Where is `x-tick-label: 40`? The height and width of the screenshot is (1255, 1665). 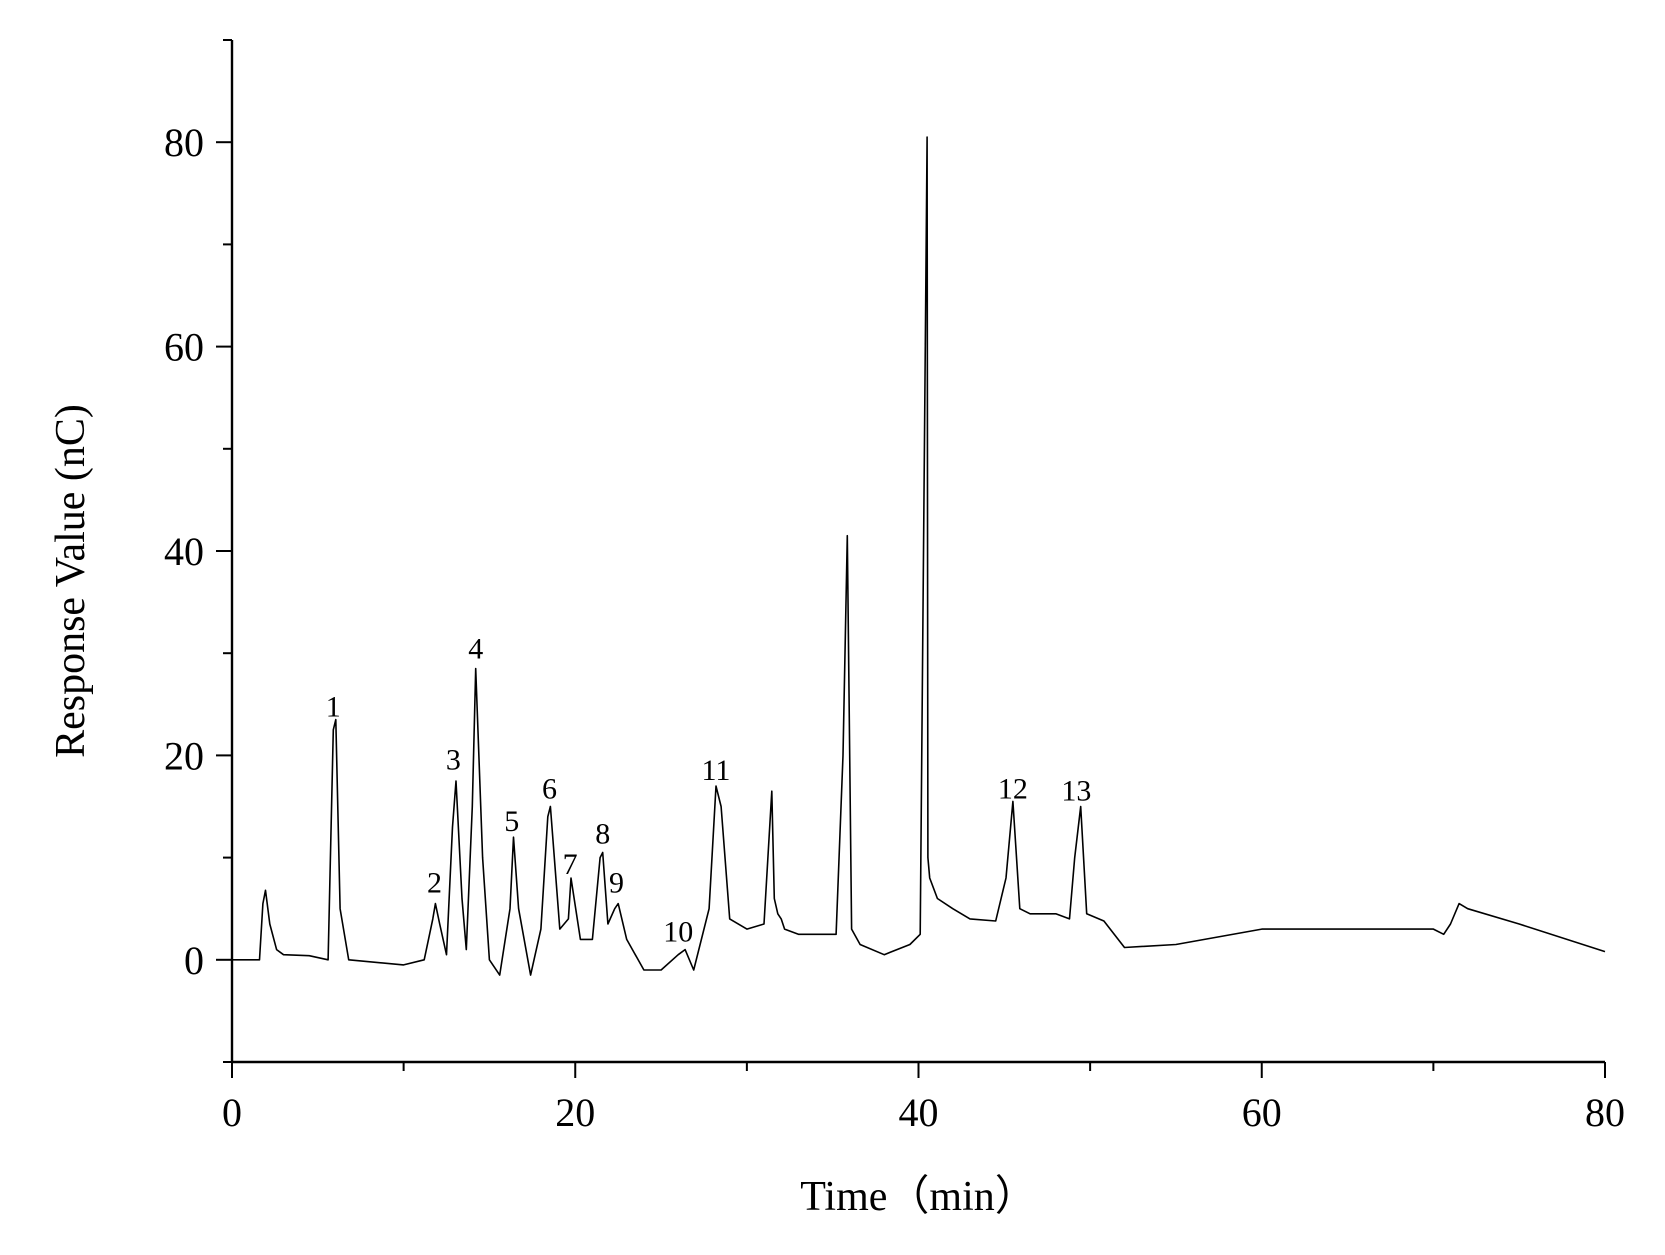 x-tick-label: 40 is located at coordinates (919, 1112).